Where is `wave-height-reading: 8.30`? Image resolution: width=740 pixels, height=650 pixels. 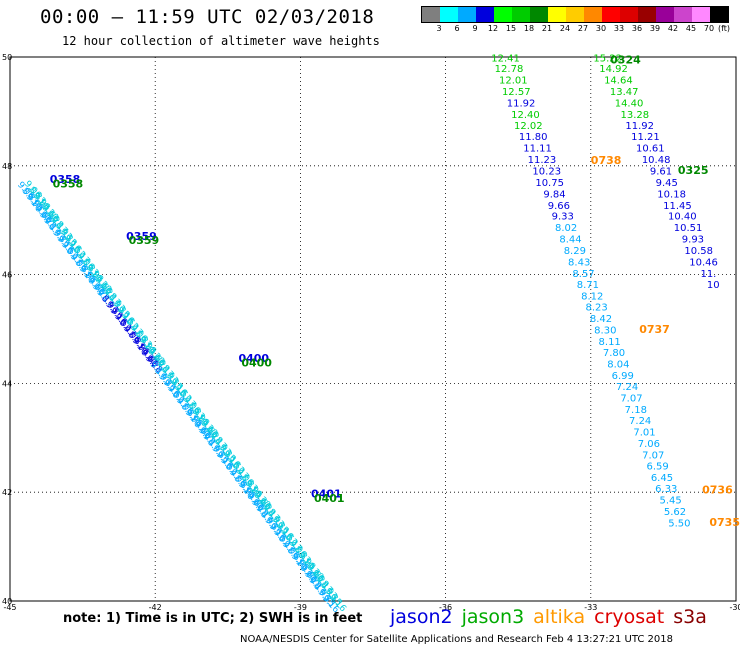
wave-height-reading: 8.30 is located at coordinates (605, 330).